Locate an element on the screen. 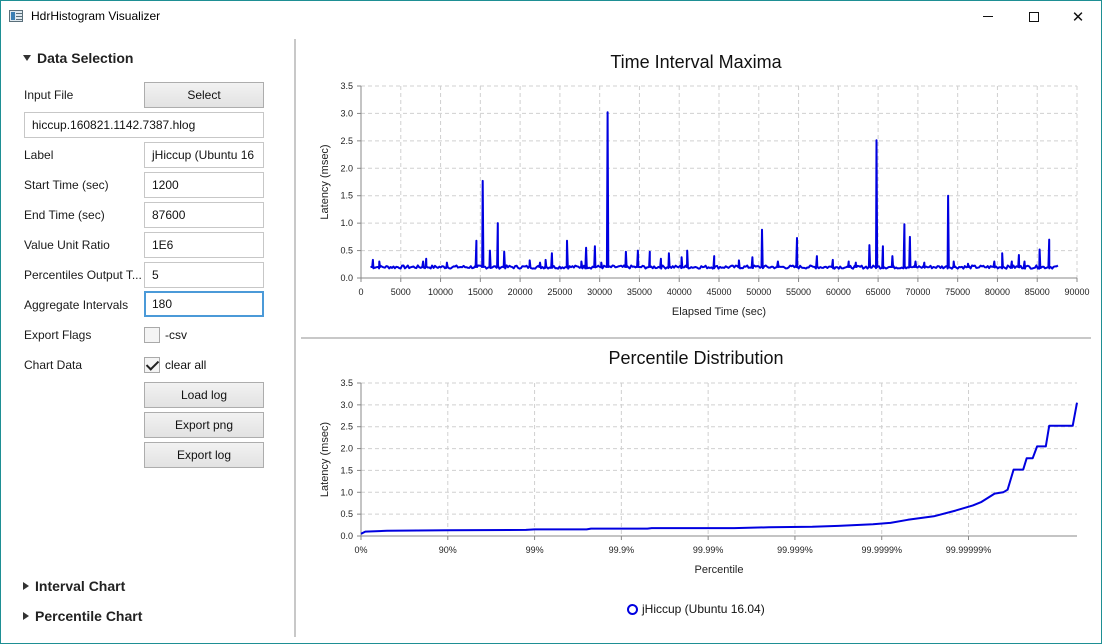  start-time-label: Start Time (sec) is located at coordinates (66, 185).